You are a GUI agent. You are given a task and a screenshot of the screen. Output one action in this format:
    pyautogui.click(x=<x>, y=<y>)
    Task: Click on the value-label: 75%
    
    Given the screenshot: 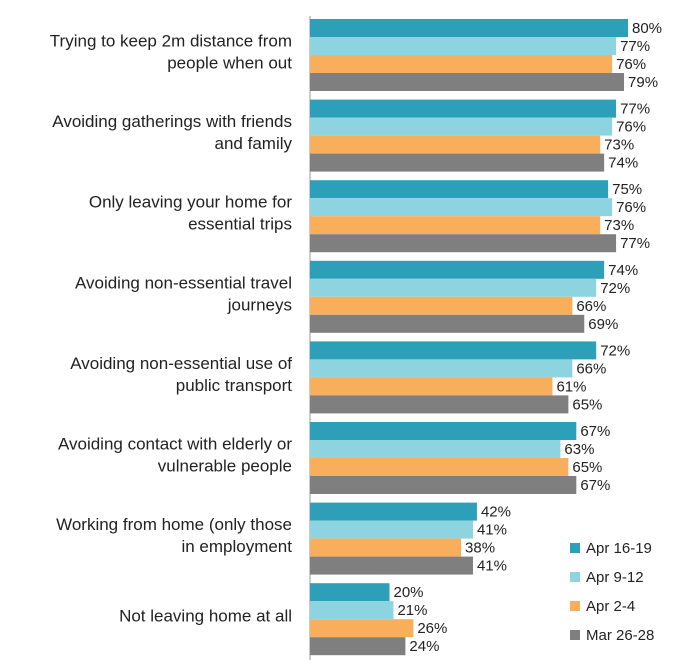 What is the action you would take?
    pyautogui.click(x=627, y=189)
    